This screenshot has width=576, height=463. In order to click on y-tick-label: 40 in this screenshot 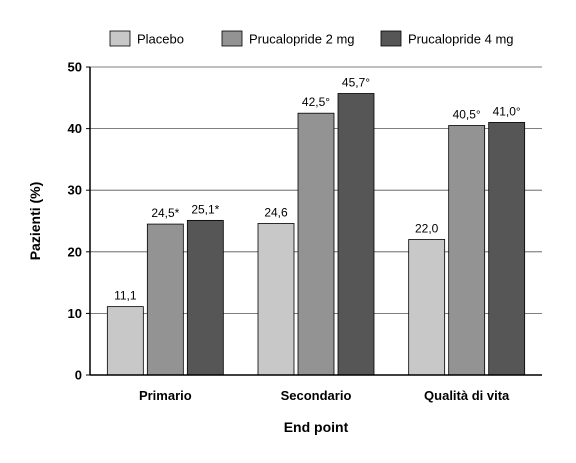, I will do `click(75, 128)`.